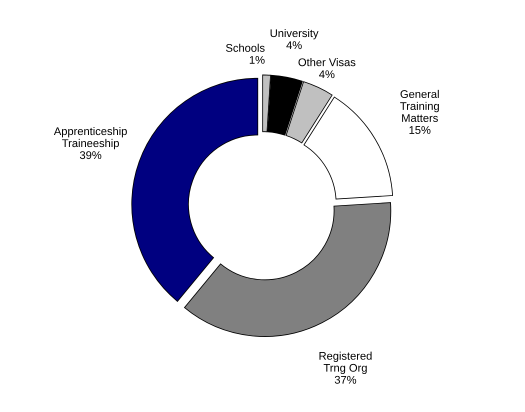 This screenshot has height=412, width=525. What do you see at coordinates (257, 60) in the screenshot?
I see `data-label: 1%` at bounding box center [257, 60].